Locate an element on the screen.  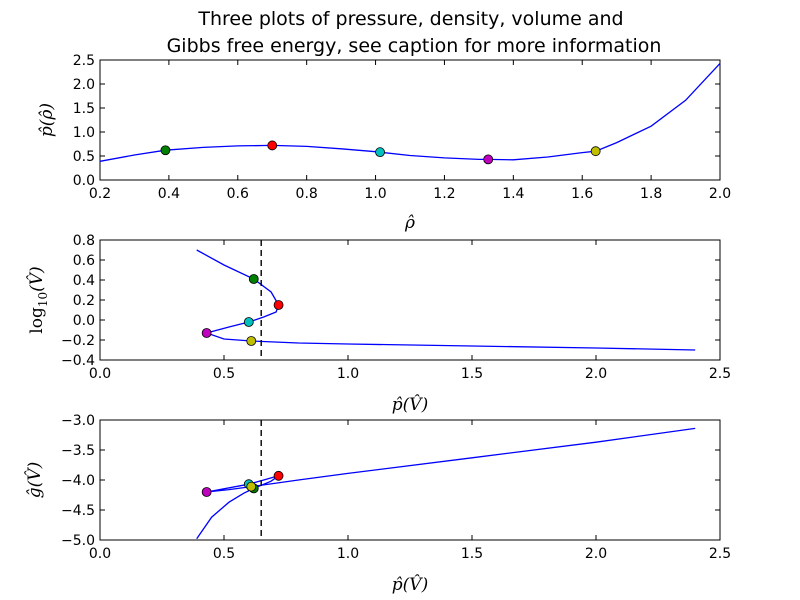
x-tick-label: 1.8 is located at coordinates (651, 194).